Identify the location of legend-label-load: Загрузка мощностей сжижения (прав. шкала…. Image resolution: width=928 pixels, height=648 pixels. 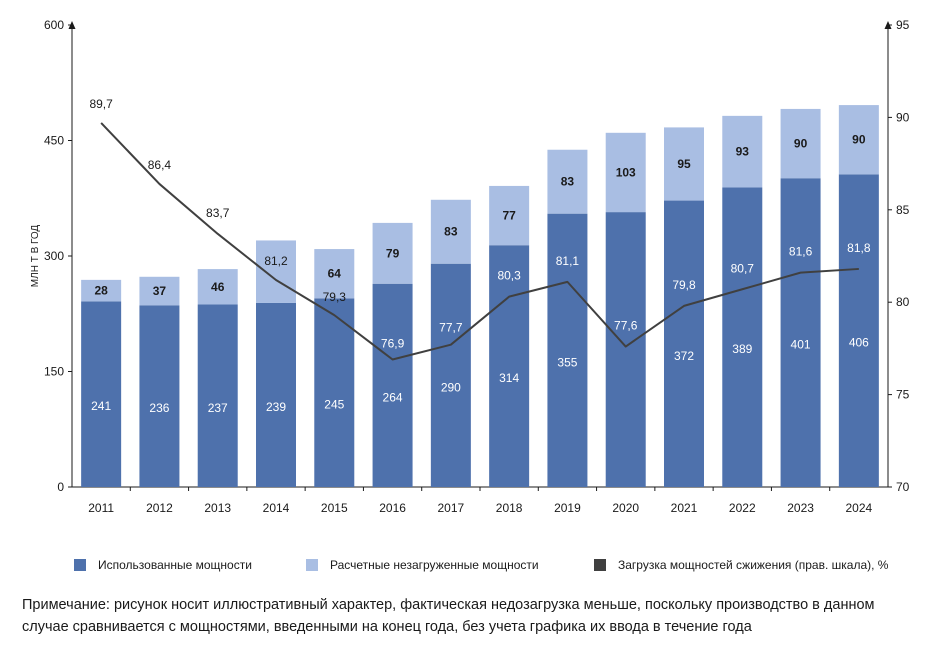
(753, 565).